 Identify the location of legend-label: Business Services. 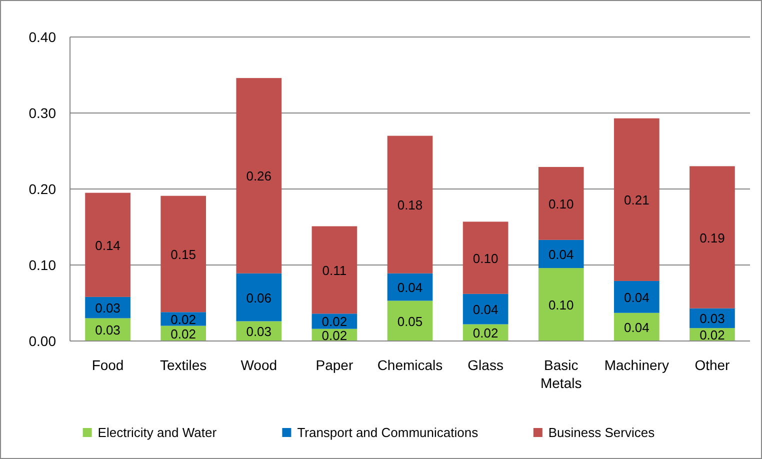
(602, 432).